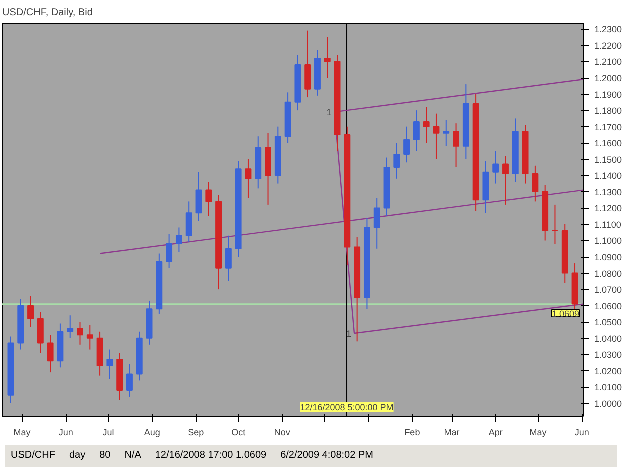  Describe the element at coordinates (33, 455) in the screenshot. I see `text: USD/CHF` at that location.